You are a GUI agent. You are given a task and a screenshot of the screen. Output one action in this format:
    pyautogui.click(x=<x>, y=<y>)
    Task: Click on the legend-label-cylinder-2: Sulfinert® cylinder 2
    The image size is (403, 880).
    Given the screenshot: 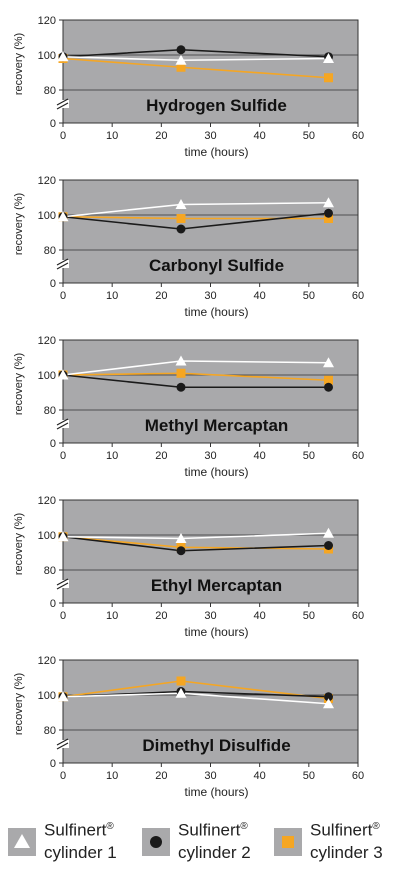 What is the action you would take?
    pyautogui.click(x=214, y=841)
    